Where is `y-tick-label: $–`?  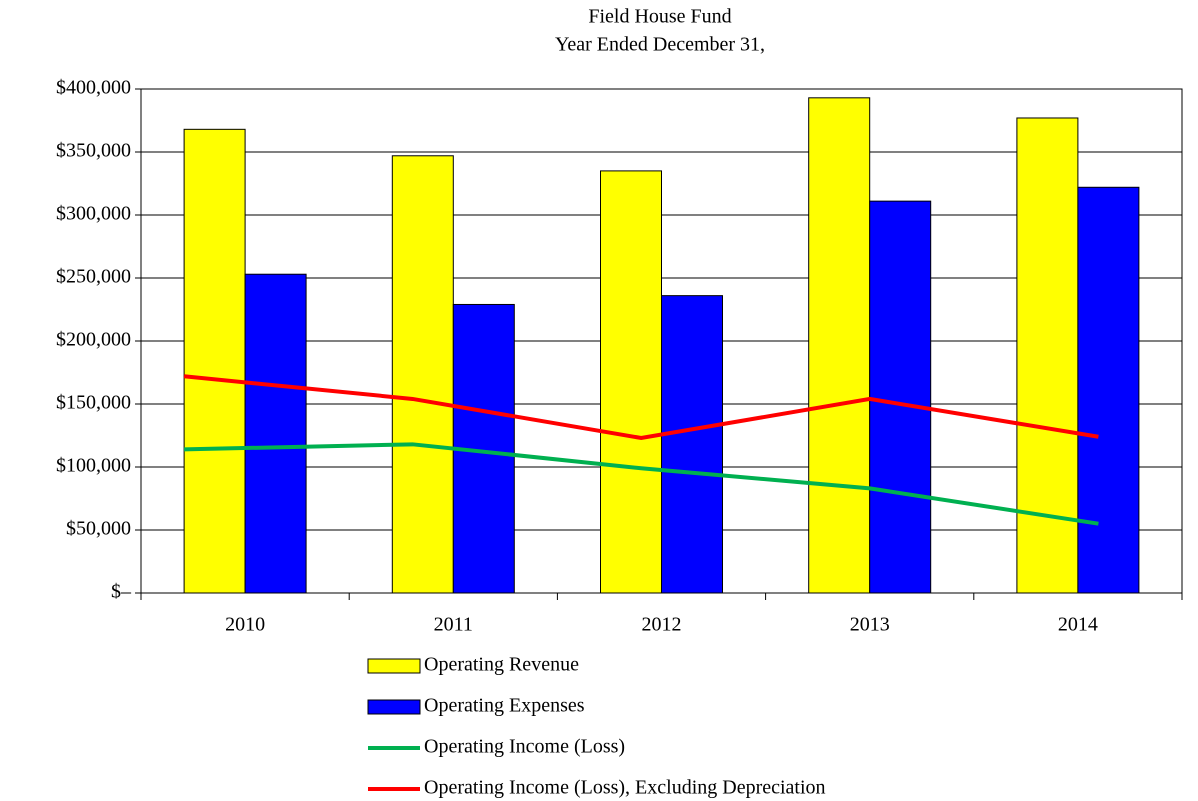
y-tick-label: $– is located at coordinates (121, 592).